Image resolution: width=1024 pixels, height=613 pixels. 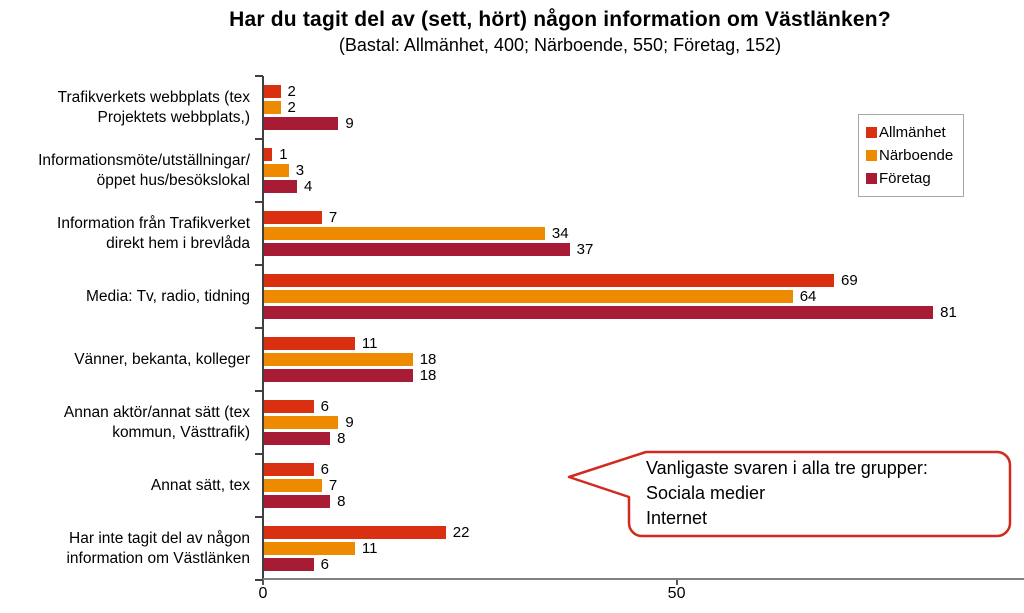 I want to click on bar-line: 69, so click(x=644, y=280).